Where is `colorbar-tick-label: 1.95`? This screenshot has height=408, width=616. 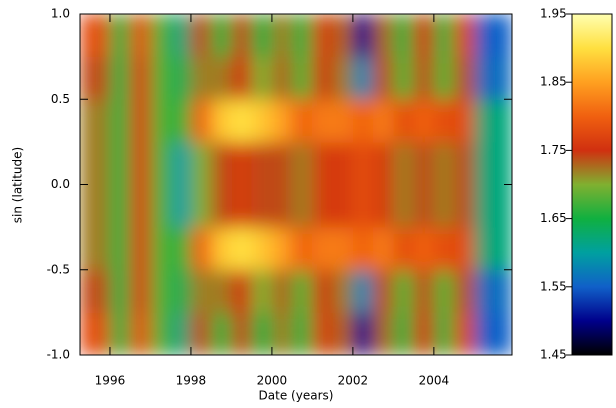 colorbar-tick-label: 1.95 is located at coordinates (553, 14).